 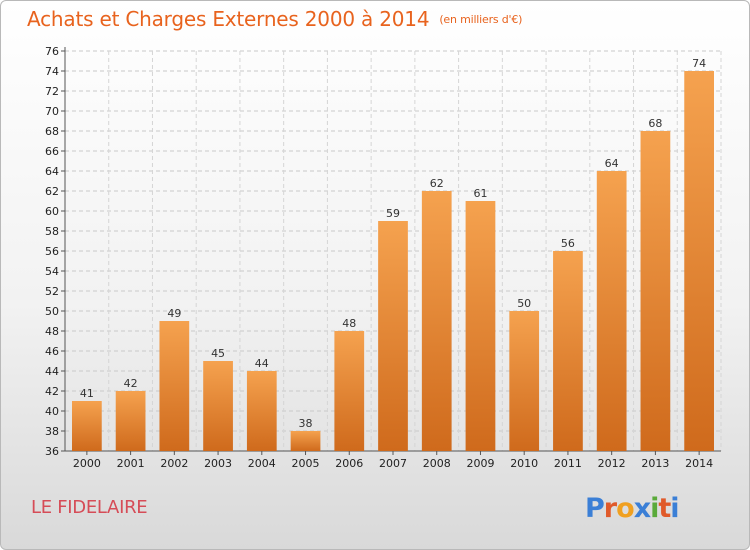 What do you see at coordinates (52, 71) in the screenshot?
I see `y-tick-label: 74` at bounding box center [52, 71].